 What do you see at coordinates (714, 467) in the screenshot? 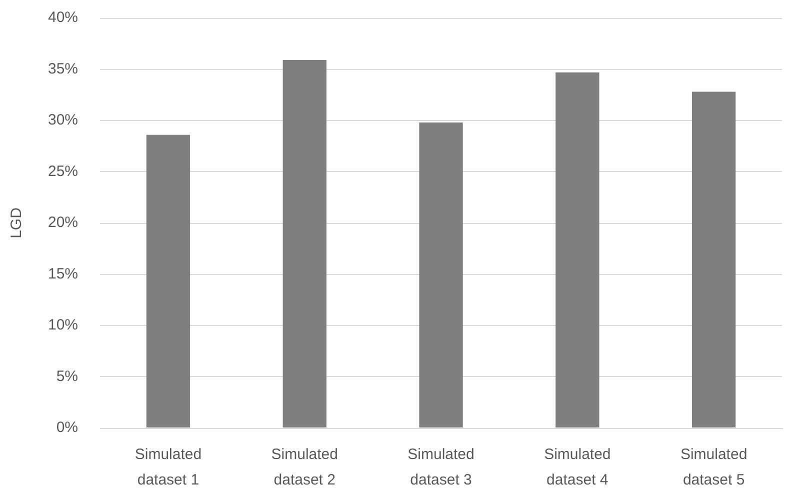
I see `x-tick-label: Simulated dataset 5` at bounding box center [714, 467].